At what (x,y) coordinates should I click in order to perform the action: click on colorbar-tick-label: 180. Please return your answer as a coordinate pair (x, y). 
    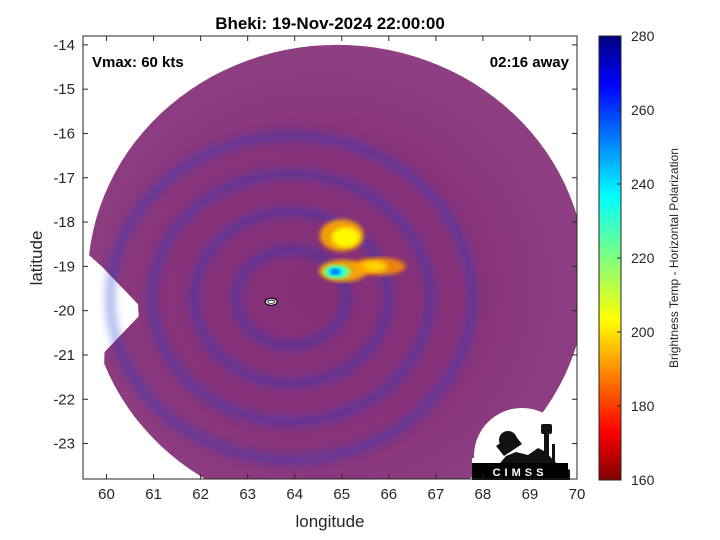
    Looking at the image, I should click on (643, 406).